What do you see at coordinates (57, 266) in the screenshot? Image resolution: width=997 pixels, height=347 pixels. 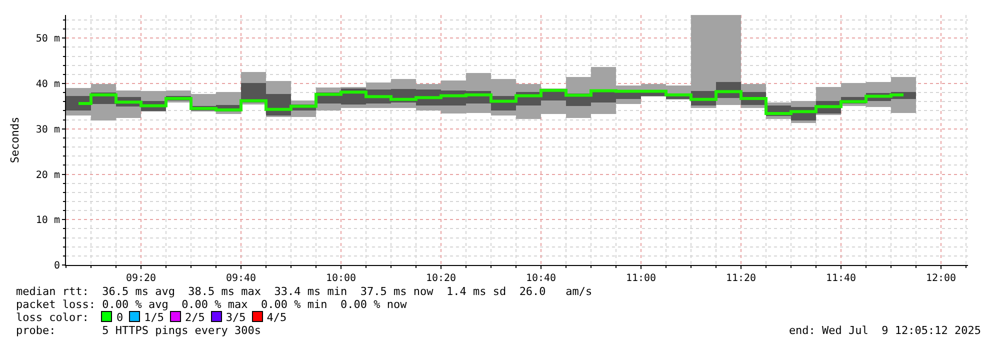 I see `y-tick-label: 0` at bounding box center [57, 266].